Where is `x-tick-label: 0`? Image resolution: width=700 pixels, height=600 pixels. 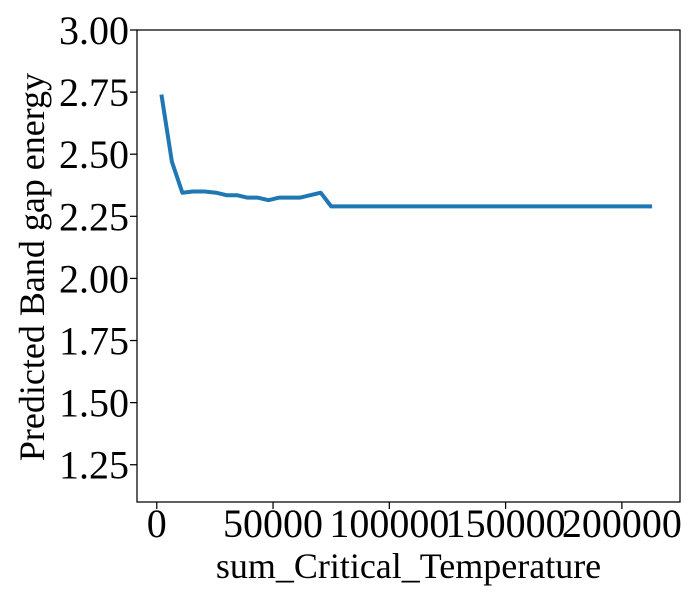
x-tick-label: 0 is located at coordinates (157, 523).